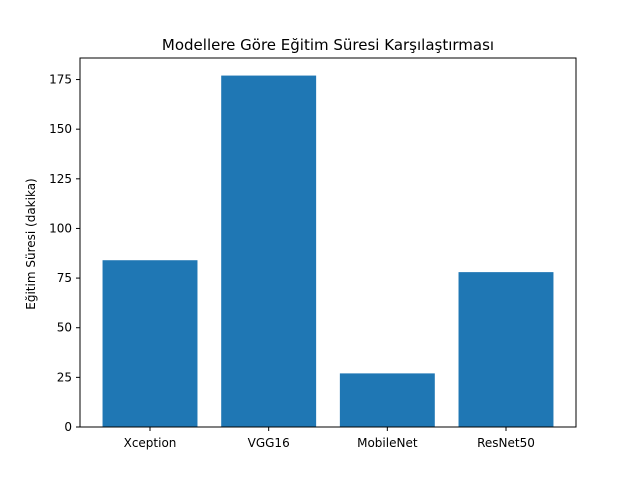 The width and height of the screenshot is (640, 484). Describe the element at coordinates (68, 427) in the screenshot. I see `y-tick-label-0: 0` at that location.